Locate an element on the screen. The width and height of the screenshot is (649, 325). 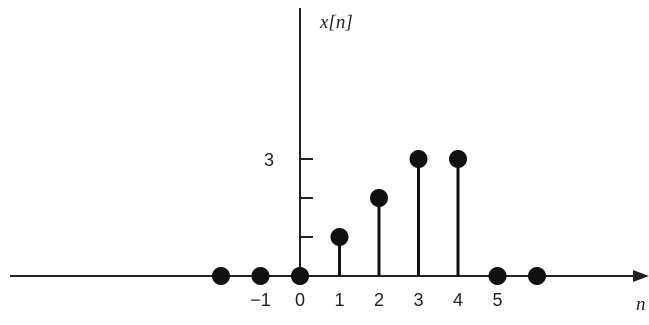
x-tick-label: 4 is located at coordinates (458, 300).